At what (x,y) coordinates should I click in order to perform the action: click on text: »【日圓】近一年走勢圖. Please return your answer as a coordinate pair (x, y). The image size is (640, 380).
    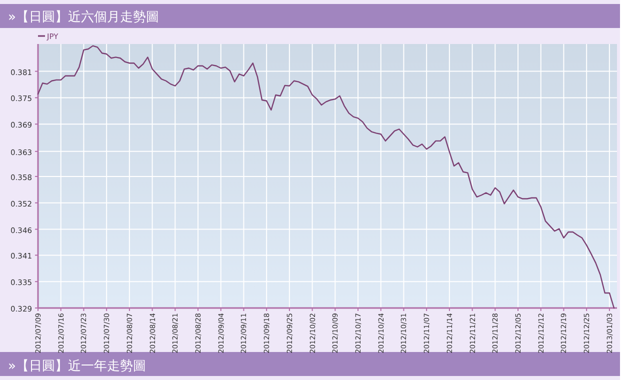
    Looking at the image, I should click on (77, 366).